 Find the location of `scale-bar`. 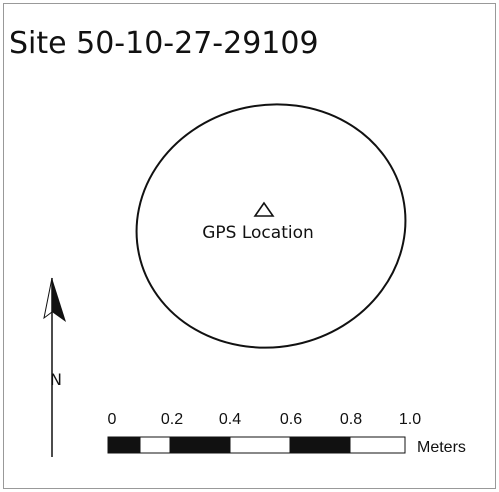

scale-bar is located at coordinates (256, 445).